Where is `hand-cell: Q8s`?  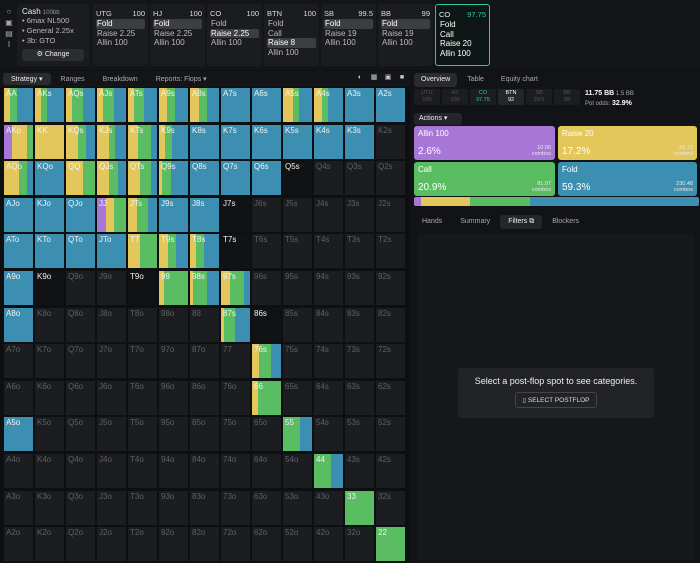 hand-cell: Q8s is located at coordinates (204, 178).